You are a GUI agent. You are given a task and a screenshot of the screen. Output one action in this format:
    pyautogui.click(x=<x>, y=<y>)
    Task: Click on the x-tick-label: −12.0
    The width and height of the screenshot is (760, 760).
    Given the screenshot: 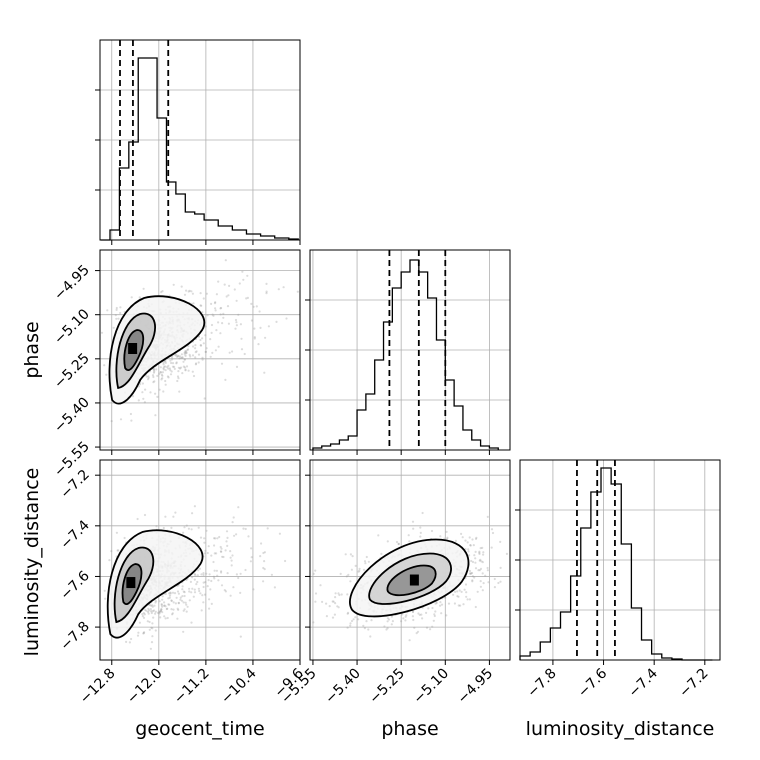 What is the action you would take?
    pyautogui.click(x=145, y=687)
    